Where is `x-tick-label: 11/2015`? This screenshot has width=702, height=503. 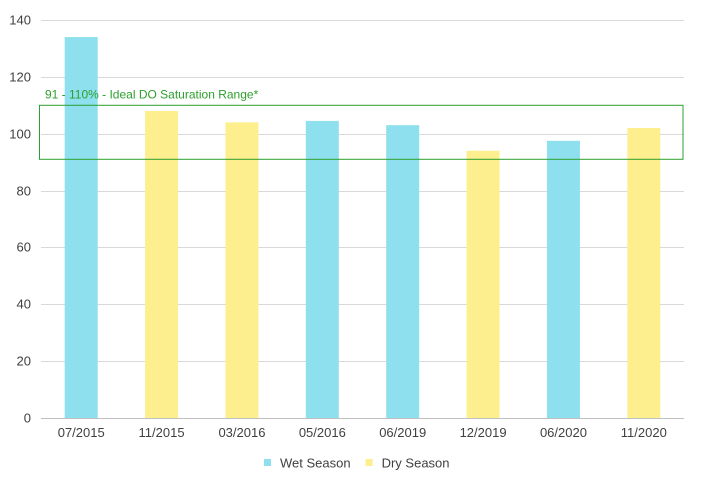
x-tick-label: 11/2015 is located at coordinates (162, 432).